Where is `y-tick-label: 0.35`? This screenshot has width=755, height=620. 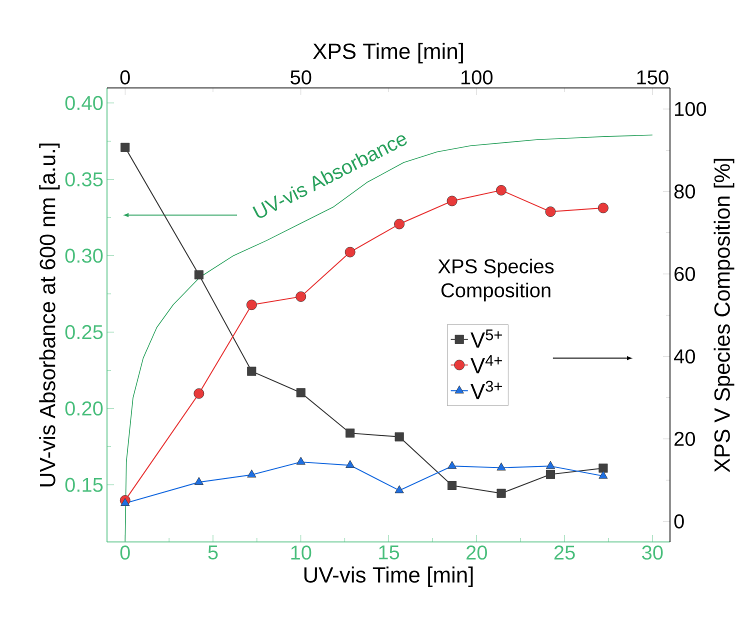
y-tick-label: 0.35 is located at coordinates (84, 179).